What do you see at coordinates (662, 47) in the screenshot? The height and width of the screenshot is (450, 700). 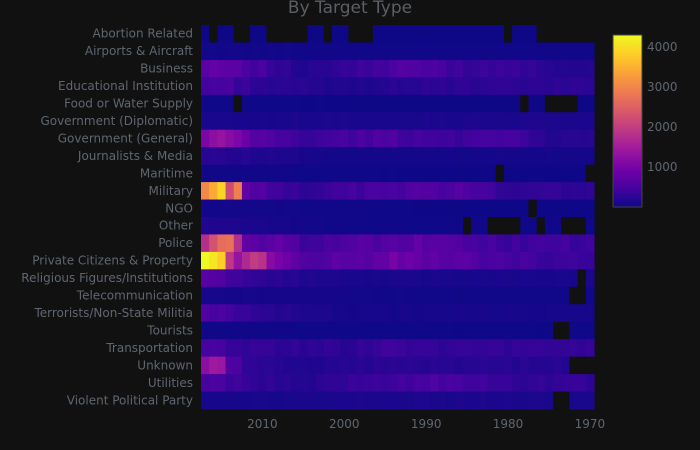 I see `colorbar-tick-label: 4000` at bounding box center [662, 47].